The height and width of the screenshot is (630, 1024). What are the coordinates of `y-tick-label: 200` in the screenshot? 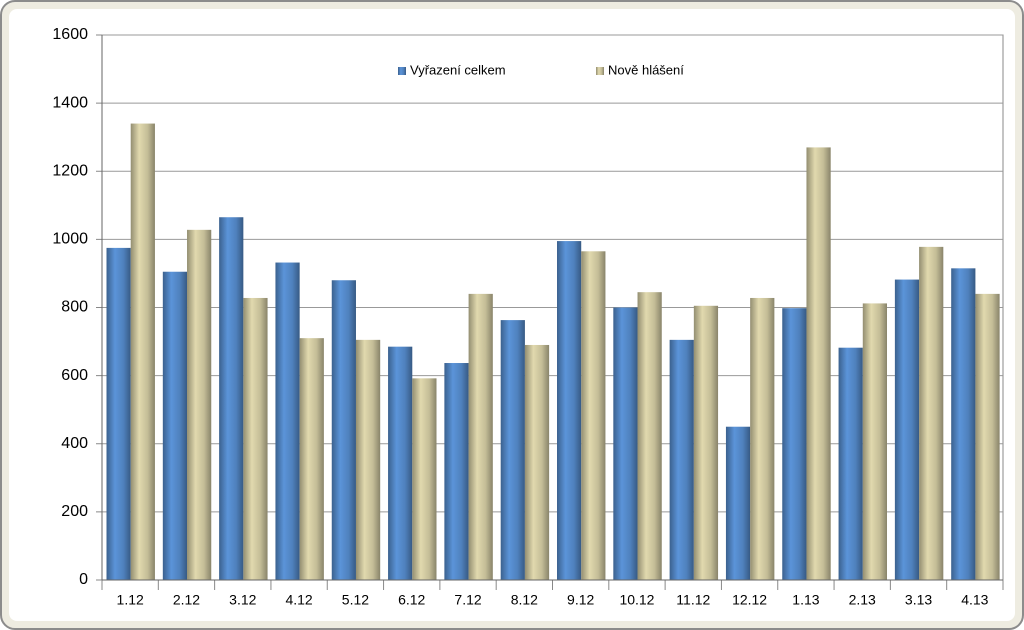 It's located at (74, 511).